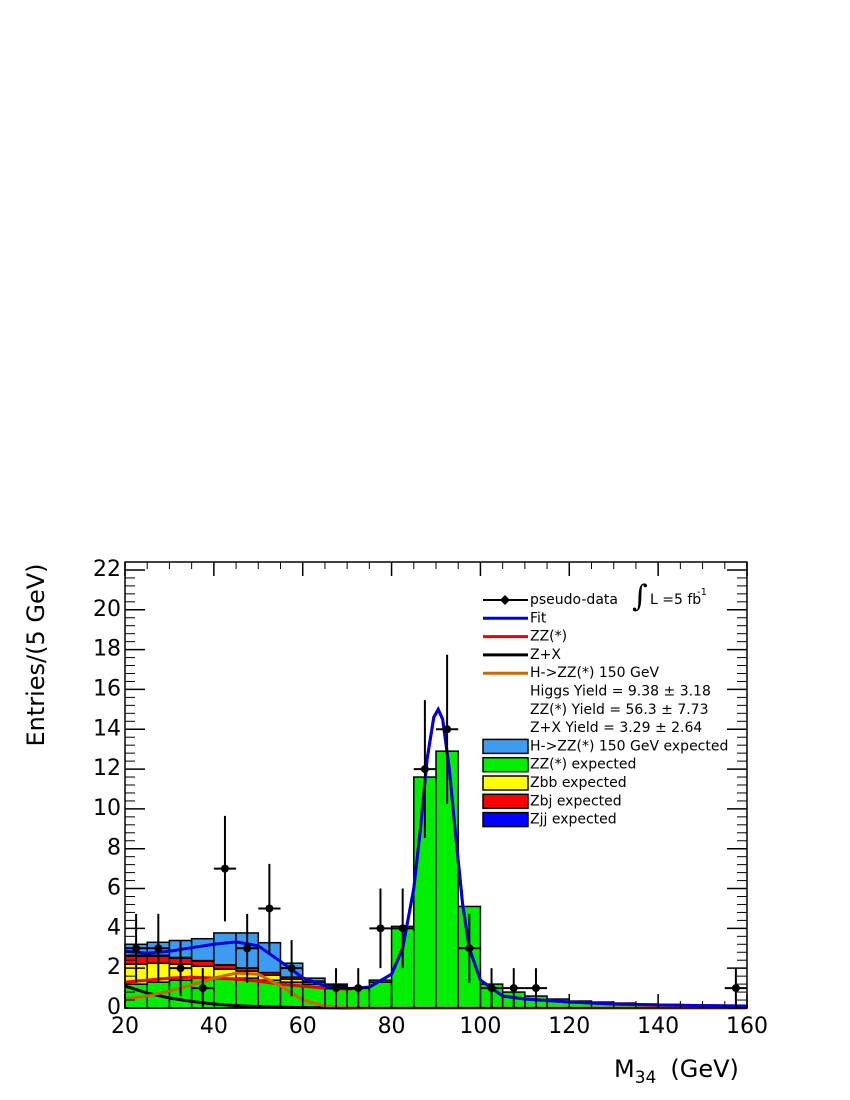 The height and width of the screenshot is (1100, 850). Describe the element at coordinates (576, 801) in the screenshot. I see `legend-label: Zbj expected` at that location.